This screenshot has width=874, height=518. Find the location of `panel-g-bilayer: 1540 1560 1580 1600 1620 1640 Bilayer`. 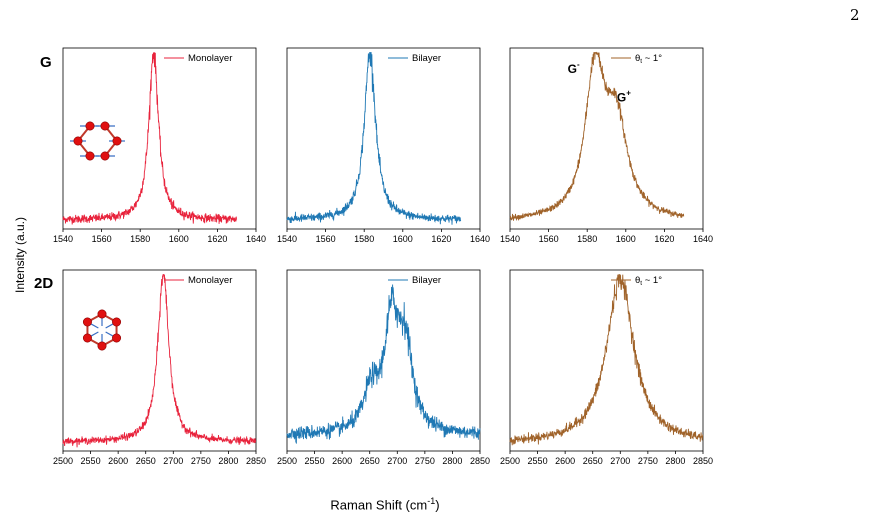

panel-g-bilayer: 1540 1560 1580 1600 1620 1640 Bilayer is located at coordinates (383, 145).